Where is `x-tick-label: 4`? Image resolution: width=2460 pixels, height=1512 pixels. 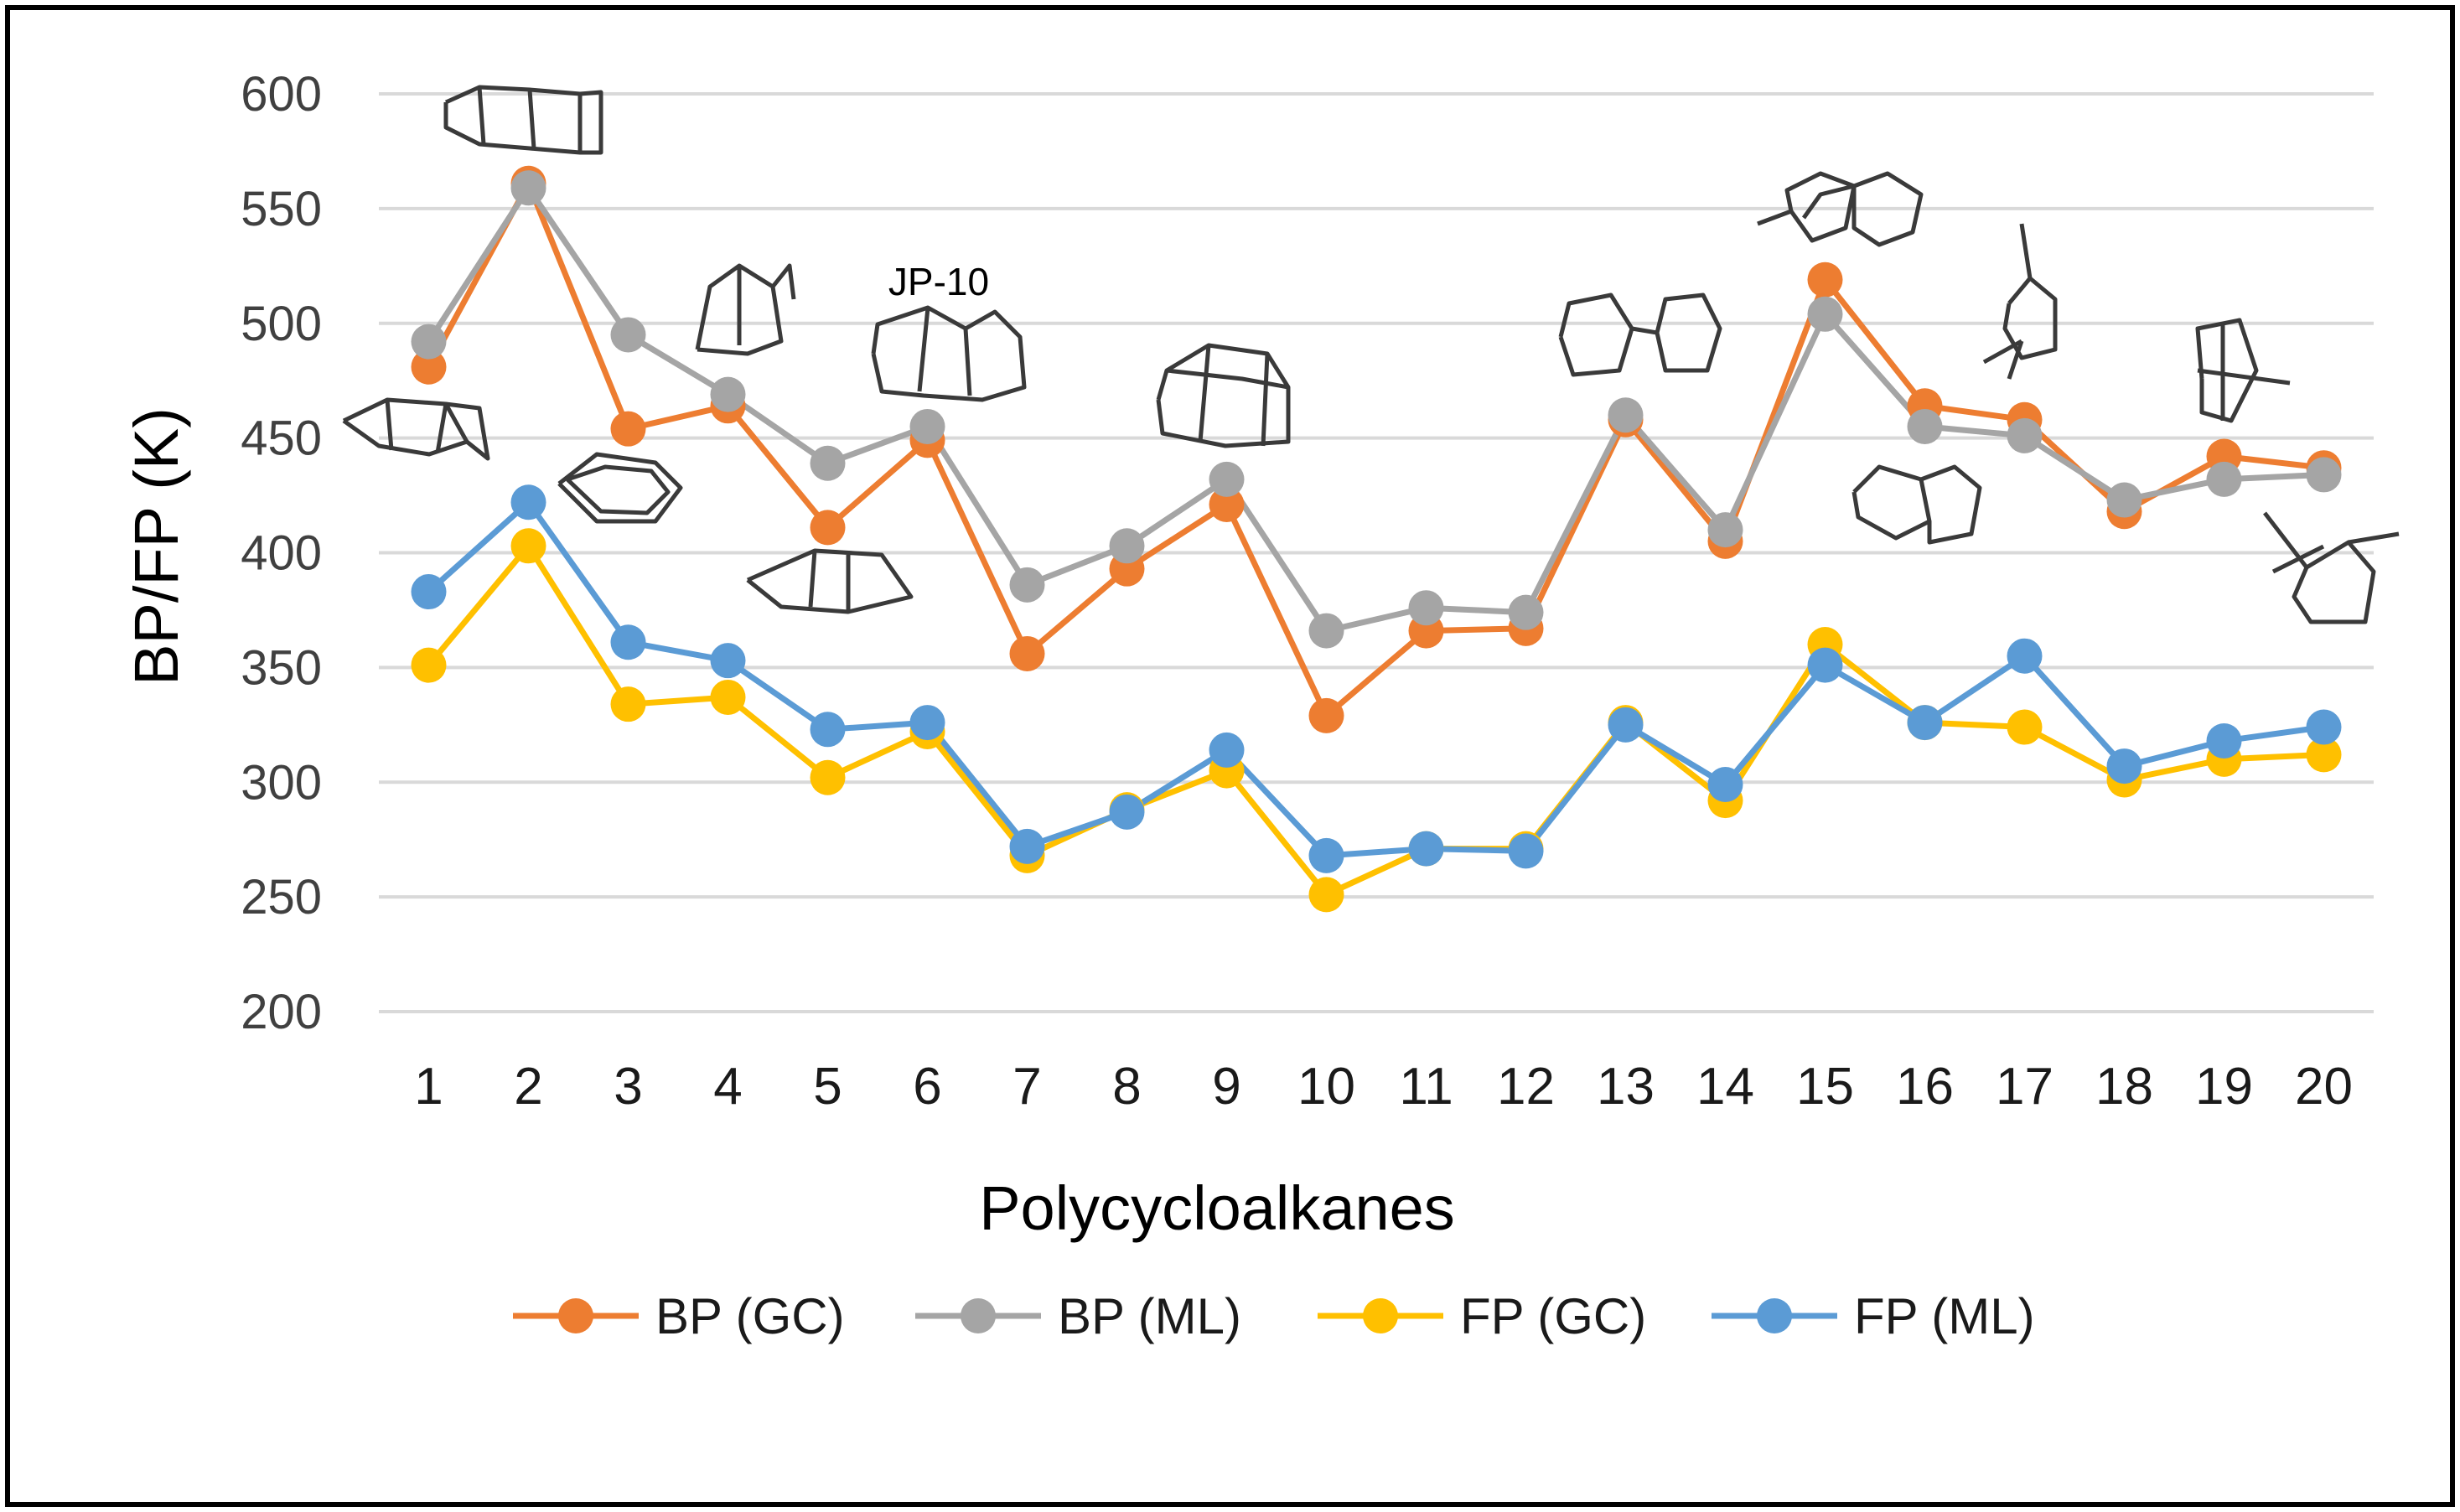 x-tick-label: 4 is located at coordinates (727, 1087).